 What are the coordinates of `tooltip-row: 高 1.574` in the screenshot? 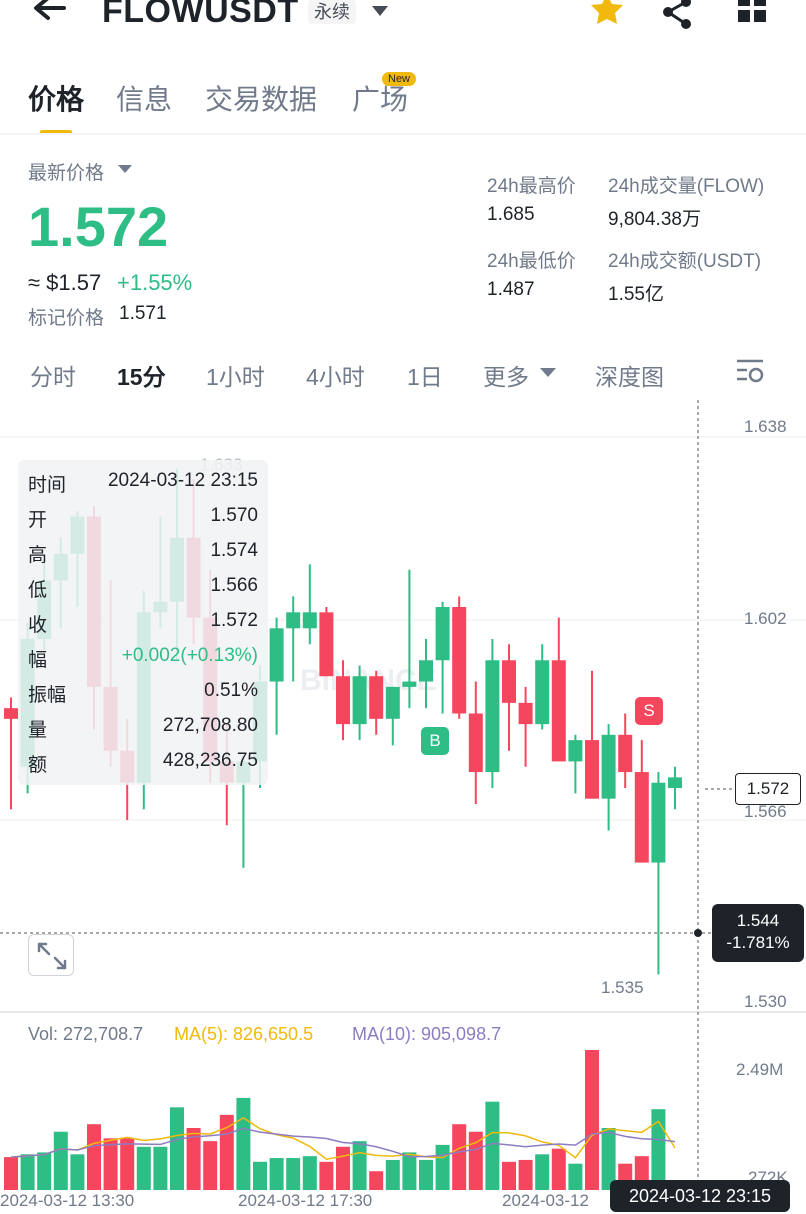 It's located at (143, 555).